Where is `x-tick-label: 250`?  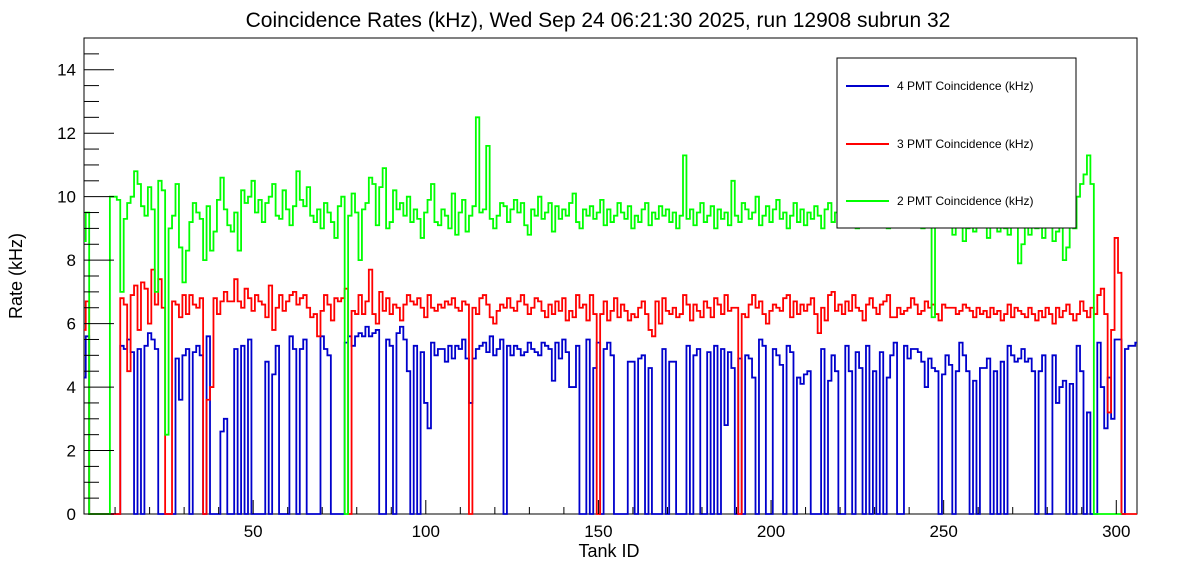
x-tick-label: 250 is located at coordinates (943, 531).